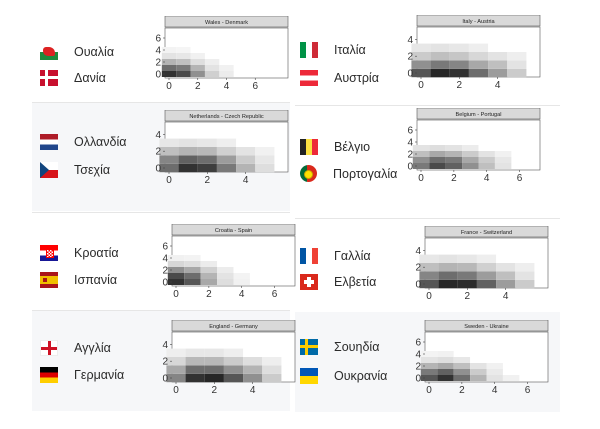  Describe the element at coordinates (94, 52) in the screenshot. I see `team-name: Ουαλία` at that location.